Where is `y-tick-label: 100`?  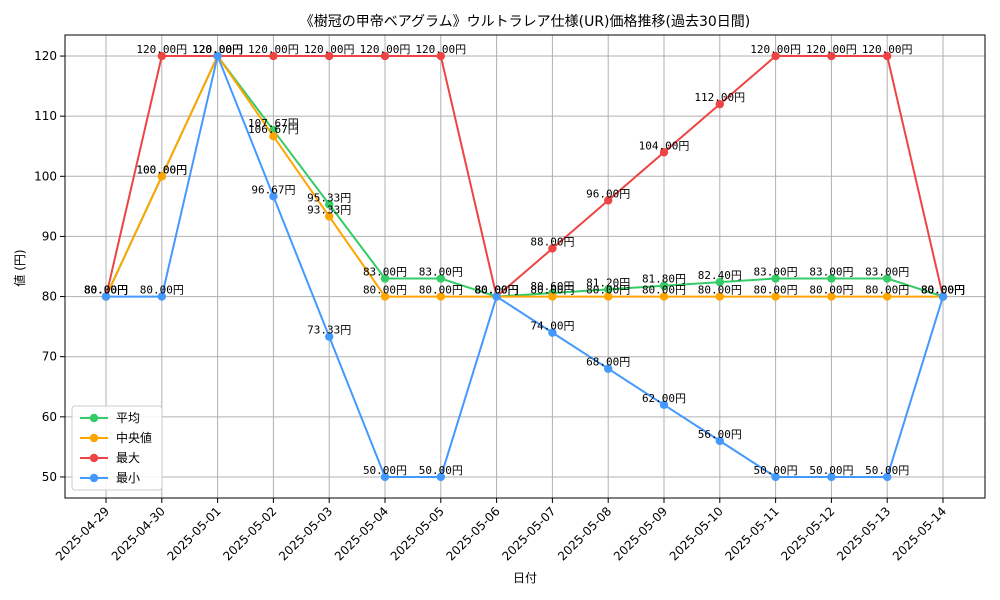
y-tick-label: 100 is located at coordinates (45, 176).